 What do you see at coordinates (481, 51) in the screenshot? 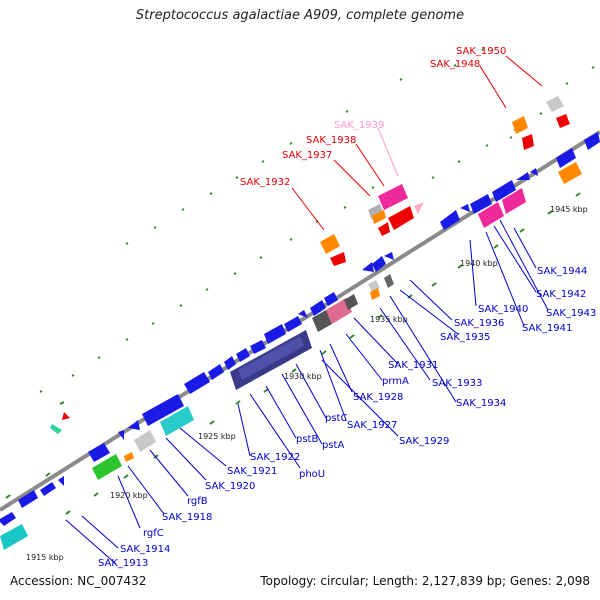
I see `gene-label-highlight: SAK_1950` at bounding box center [481, 51].